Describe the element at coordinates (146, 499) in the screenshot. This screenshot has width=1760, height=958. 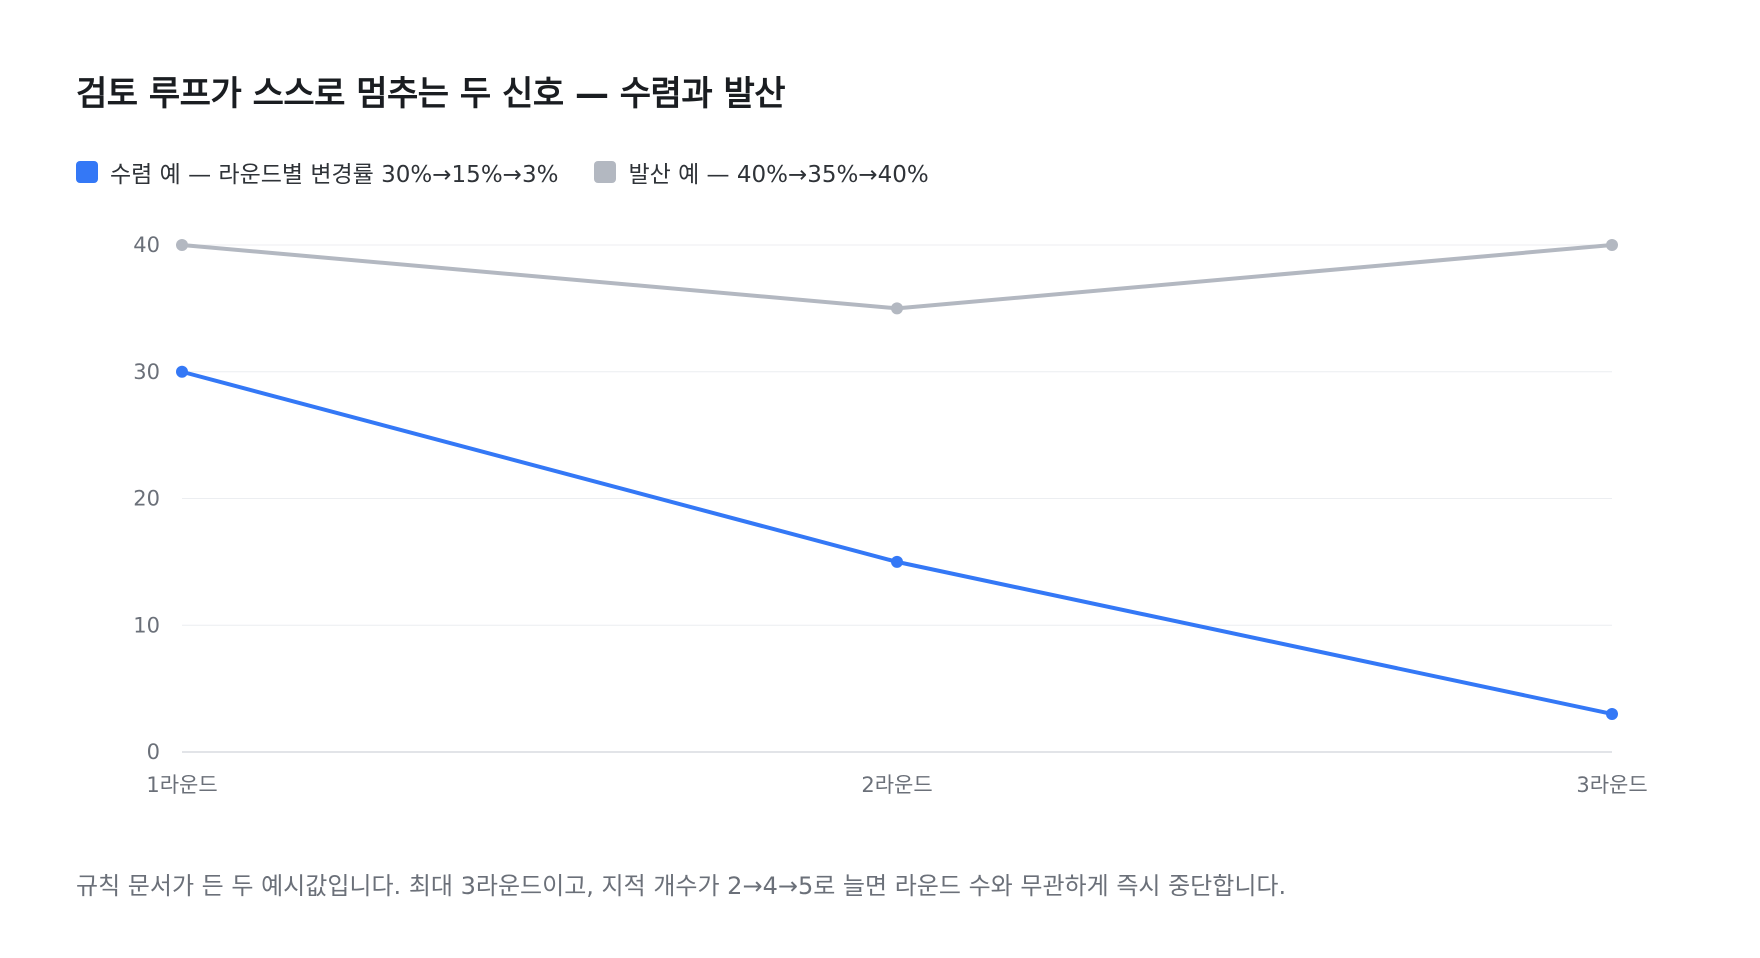
I see `y-tick-label-20: 20` at that location.